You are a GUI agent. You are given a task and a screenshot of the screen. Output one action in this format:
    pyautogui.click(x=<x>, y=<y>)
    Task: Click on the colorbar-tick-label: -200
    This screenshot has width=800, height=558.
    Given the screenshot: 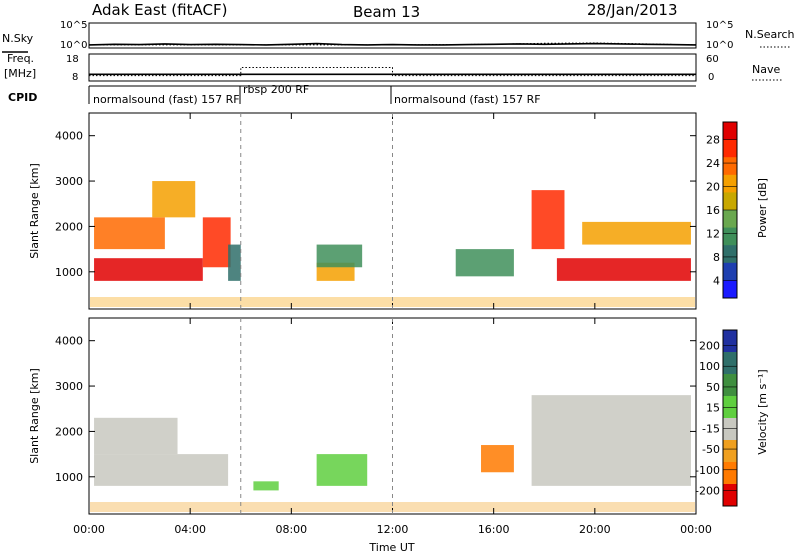 What is the action you would take?
    pyautogui.click(x=707, y=490)
    